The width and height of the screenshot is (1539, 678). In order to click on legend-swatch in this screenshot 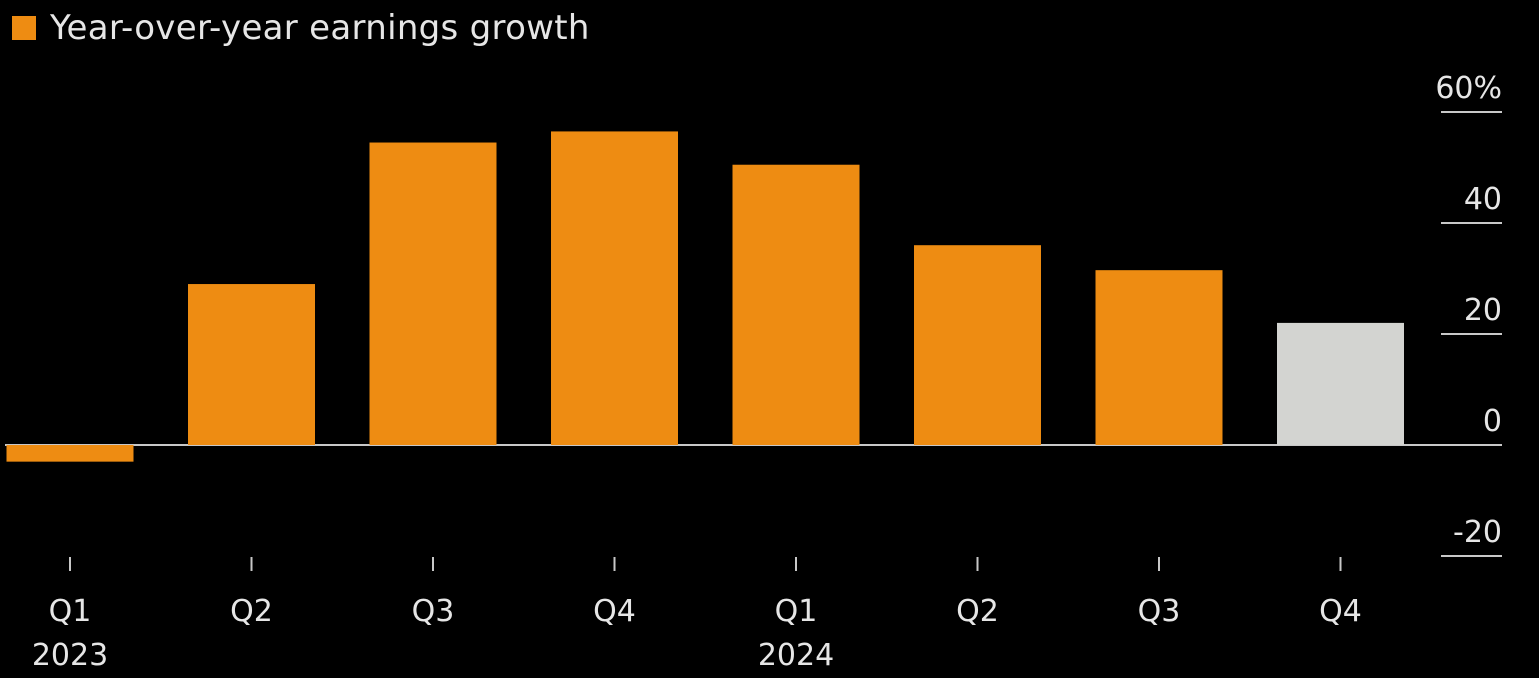, I will do `click(24, 28)`.